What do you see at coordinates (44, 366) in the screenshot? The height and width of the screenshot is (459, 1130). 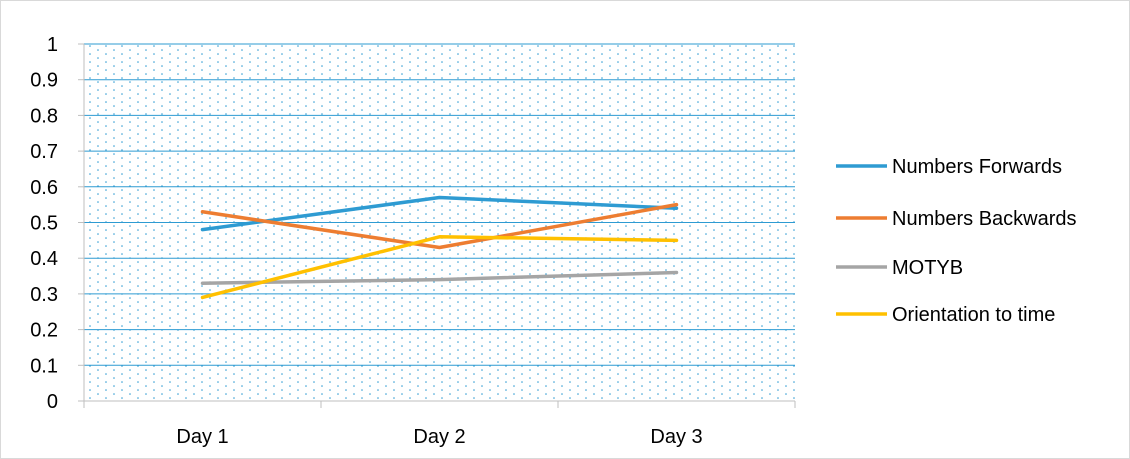 I see `y-tick-label: 0.1` at bounding box center [44, 366].